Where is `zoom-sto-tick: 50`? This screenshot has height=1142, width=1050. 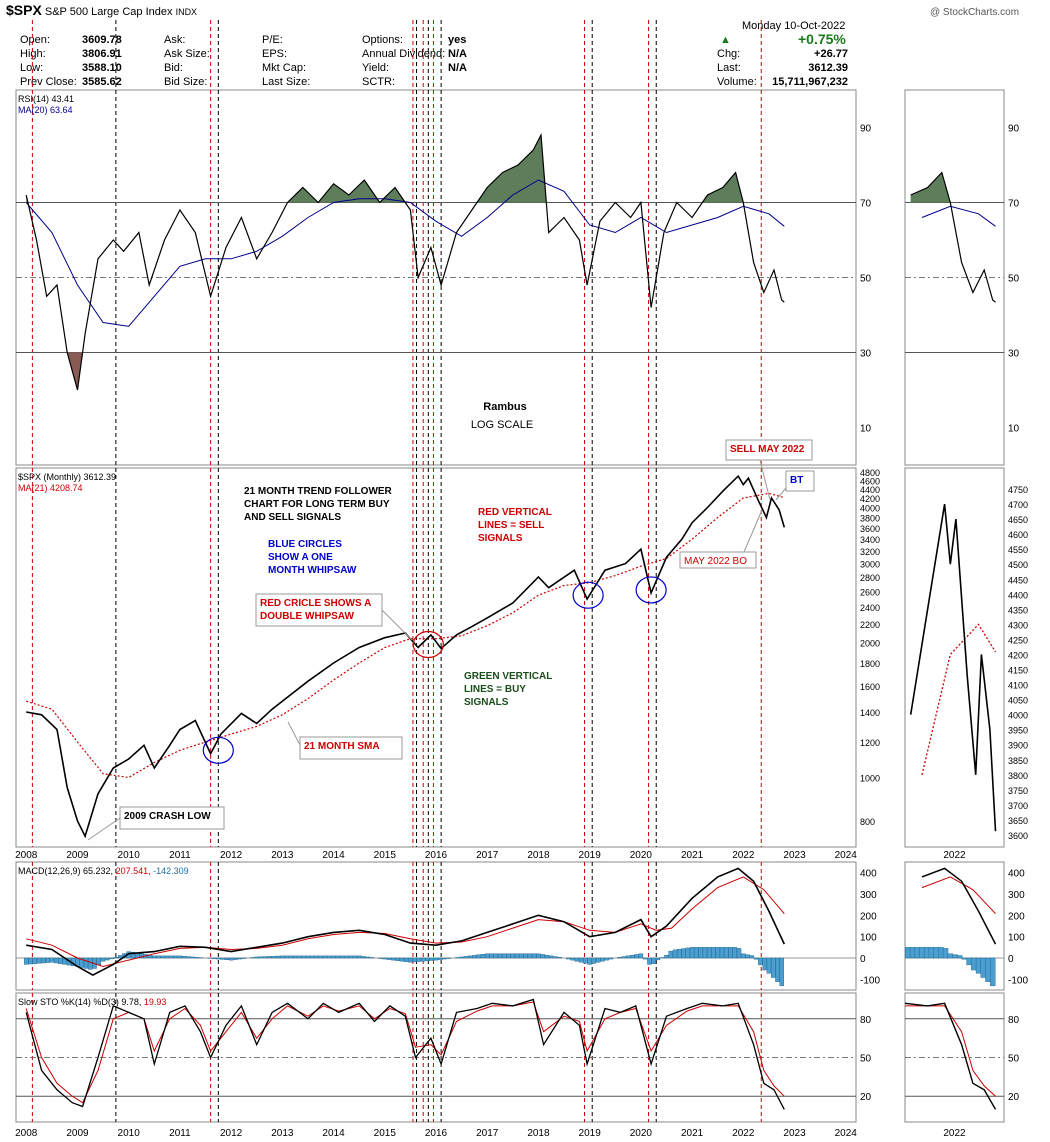
zoom-sto-tick: 50 is located at coordinates (1014, 1059).